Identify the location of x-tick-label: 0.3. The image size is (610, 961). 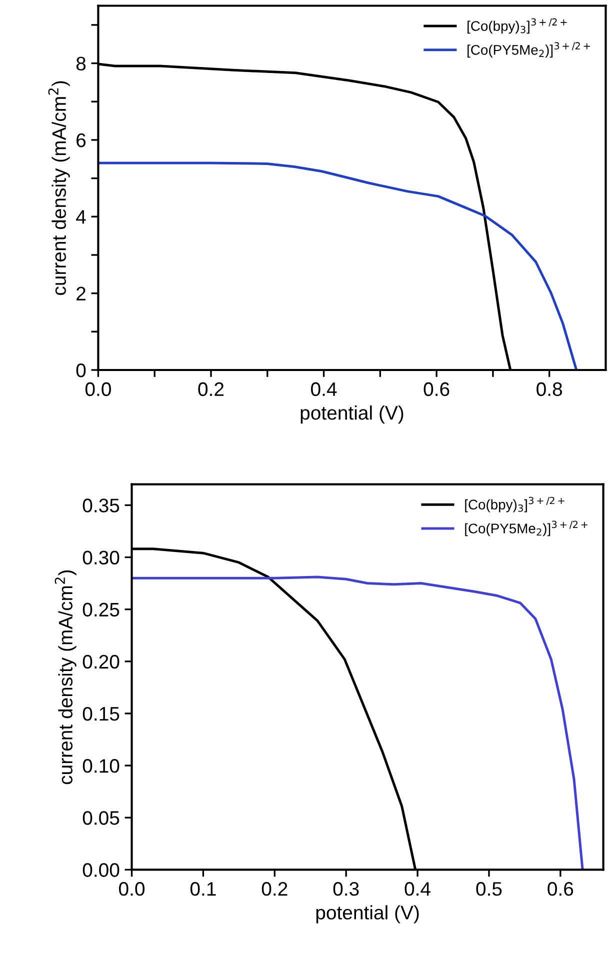
(346, 889).